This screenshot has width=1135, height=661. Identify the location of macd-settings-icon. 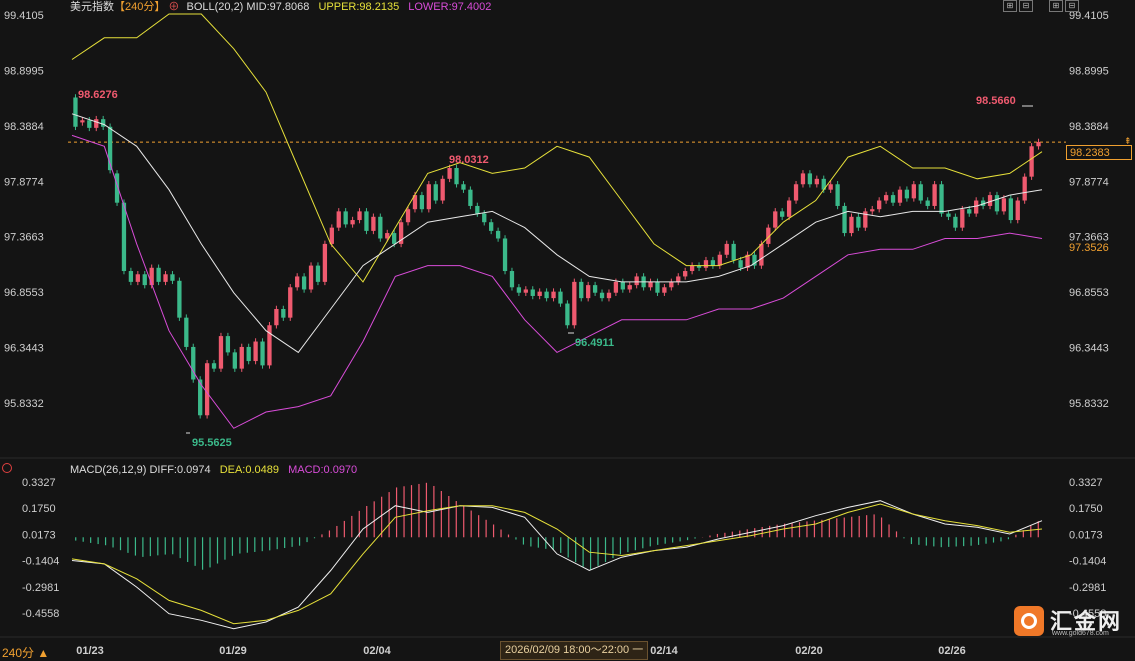
(7, 468).